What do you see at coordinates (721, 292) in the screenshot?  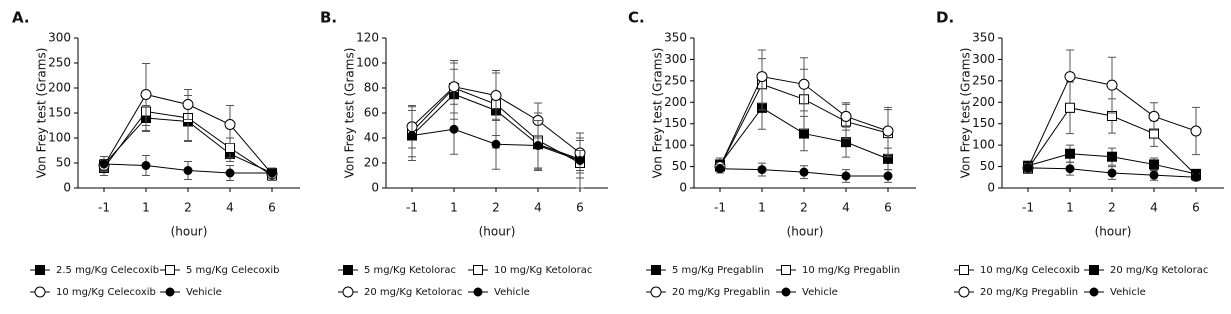 I see `legend-label: 20 mg/Kg Pregablin` at bounding box center [721, 292].